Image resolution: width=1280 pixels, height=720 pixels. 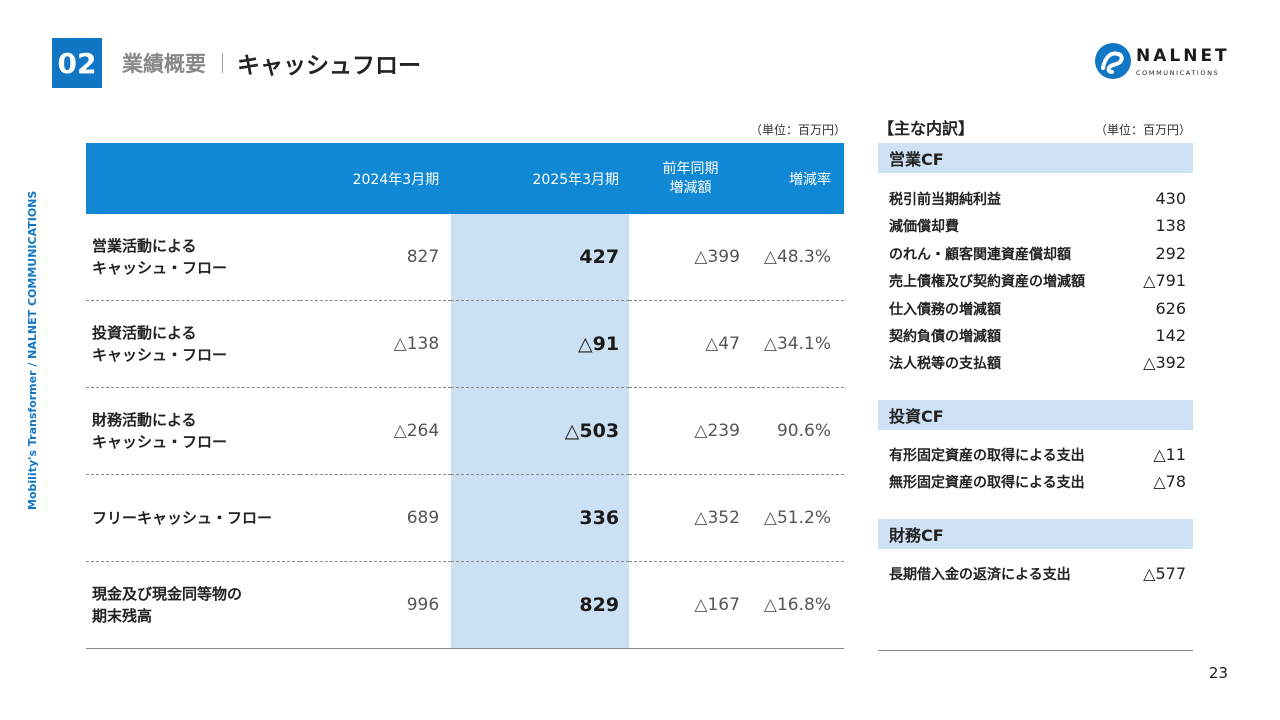 I want to click on cell-fy2025: 427, so click(x=540, y=257).